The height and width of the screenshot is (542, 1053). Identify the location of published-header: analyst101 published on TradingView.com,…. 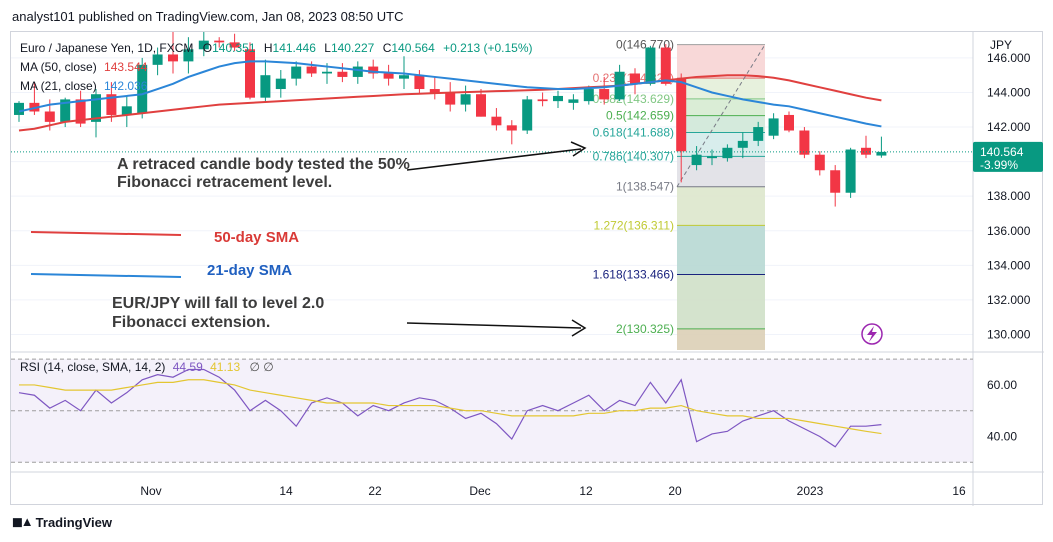
(208, 16).